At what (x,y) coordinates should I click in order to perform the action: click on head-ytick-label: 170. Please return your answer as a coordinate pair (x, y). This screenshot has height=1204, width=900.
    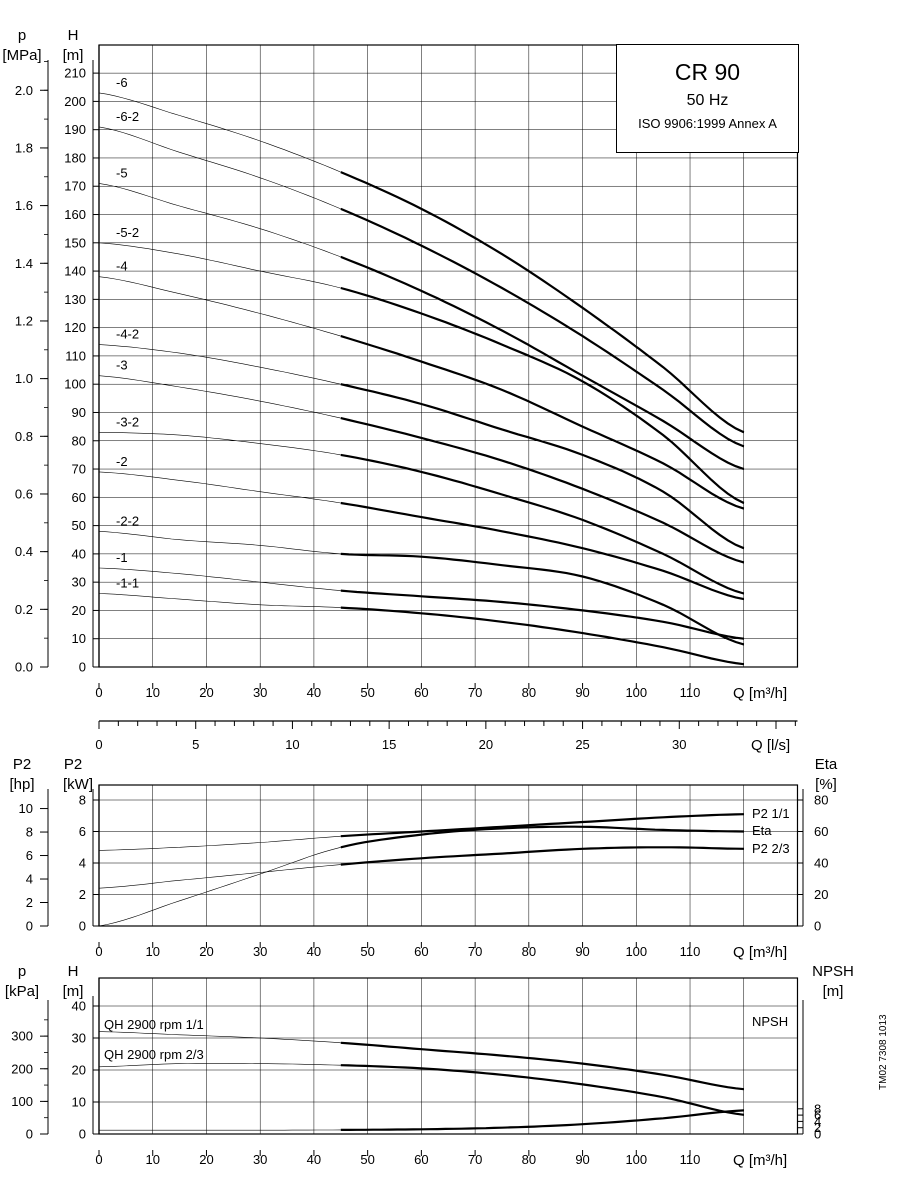
    Looking at the image, I should click on (75, 186).